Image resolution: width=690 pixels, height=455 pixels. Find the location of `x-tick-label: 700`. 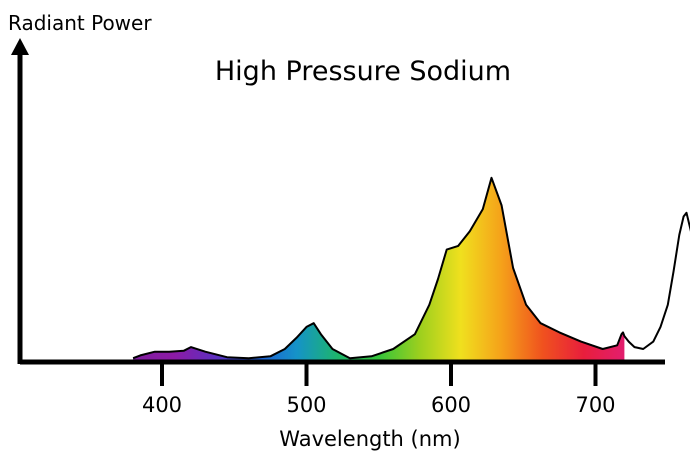

x-tick-label: 700 is located at coordinates (595, 405).